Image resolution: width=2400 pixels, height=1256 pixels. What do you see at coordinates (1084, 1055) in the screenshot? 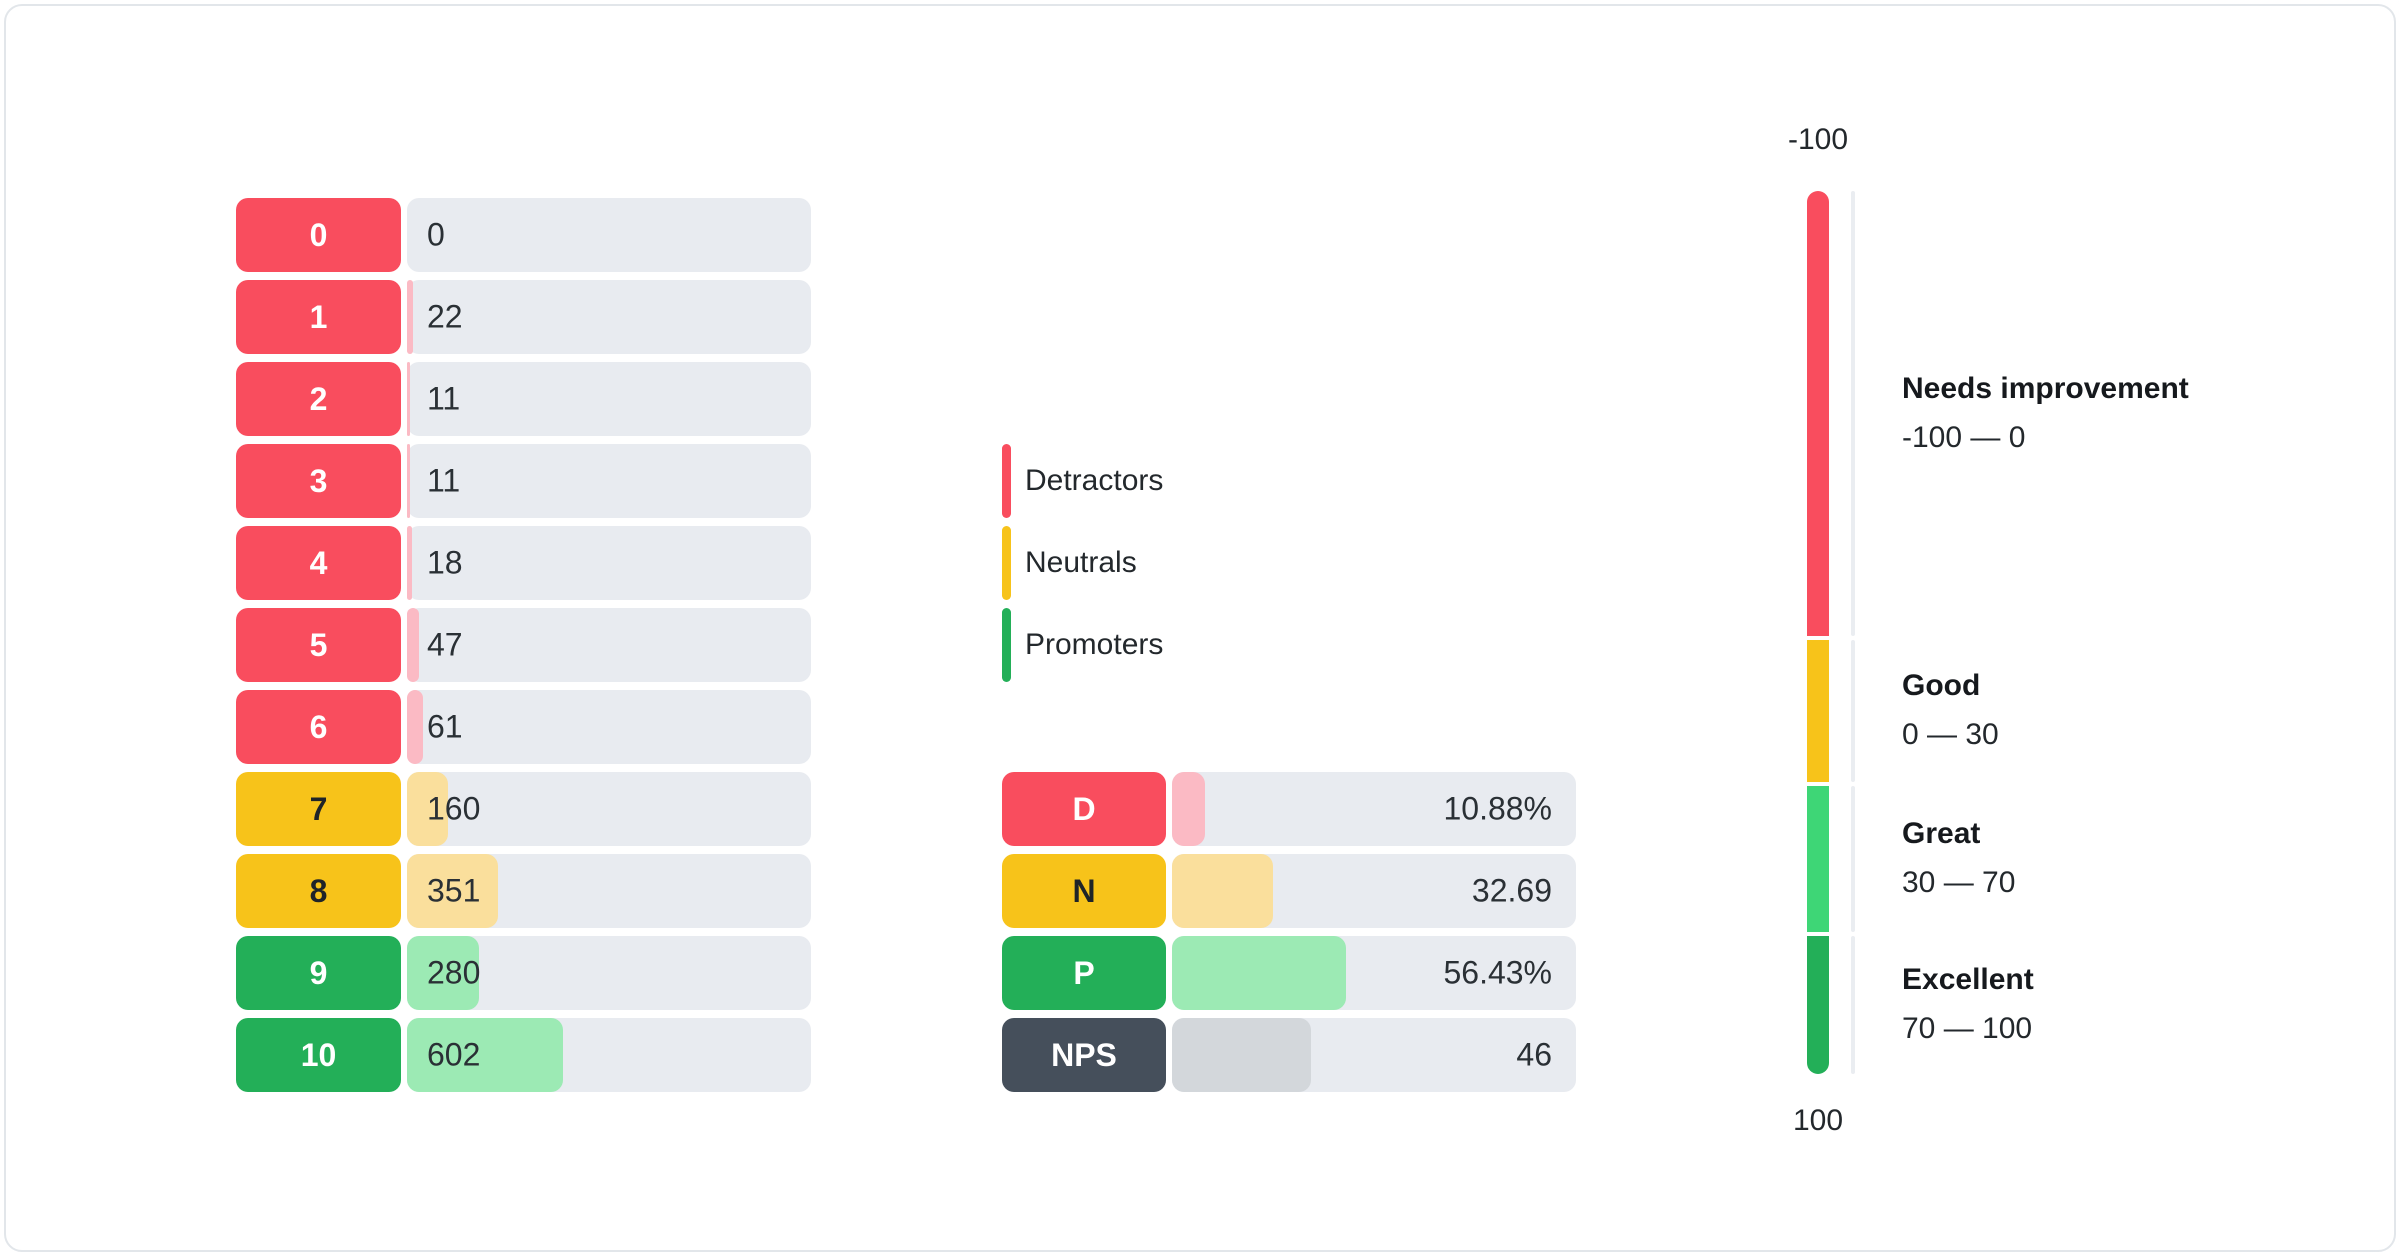
I see `summary-label: NPS` at bounding box center [1084, 1055].